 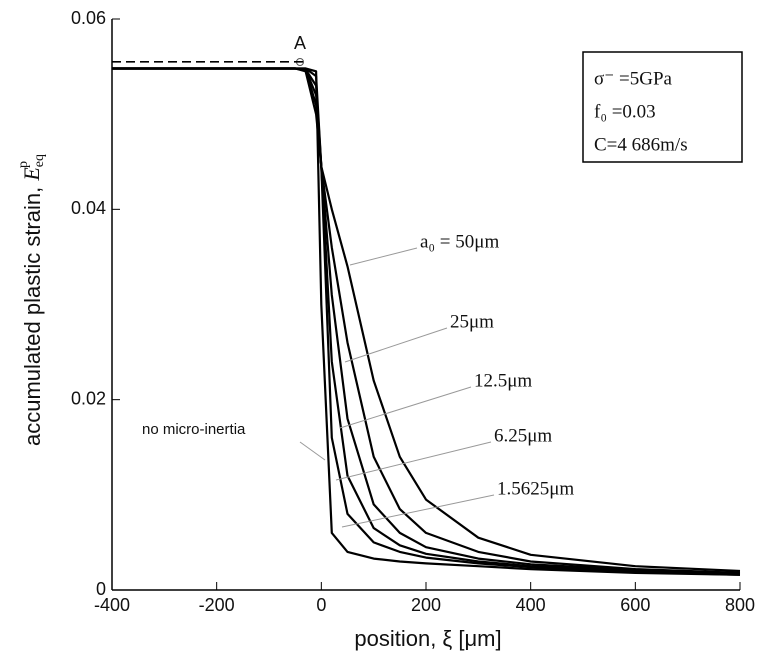 I want to click on y-axis-superscript: p, so click(x=23, y=164).